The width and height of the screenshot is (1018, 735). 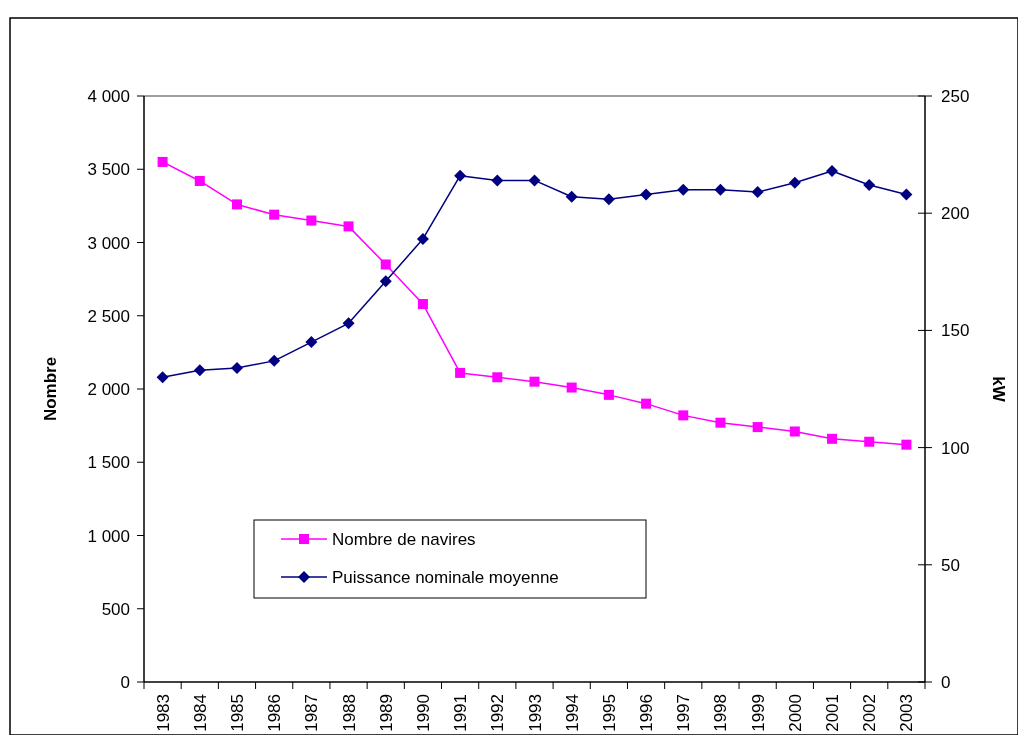 What do you see at coordinates (50, 389) in the screenshot?
I see `y-axis-title: Nombre` at bounding box center [50, 389].